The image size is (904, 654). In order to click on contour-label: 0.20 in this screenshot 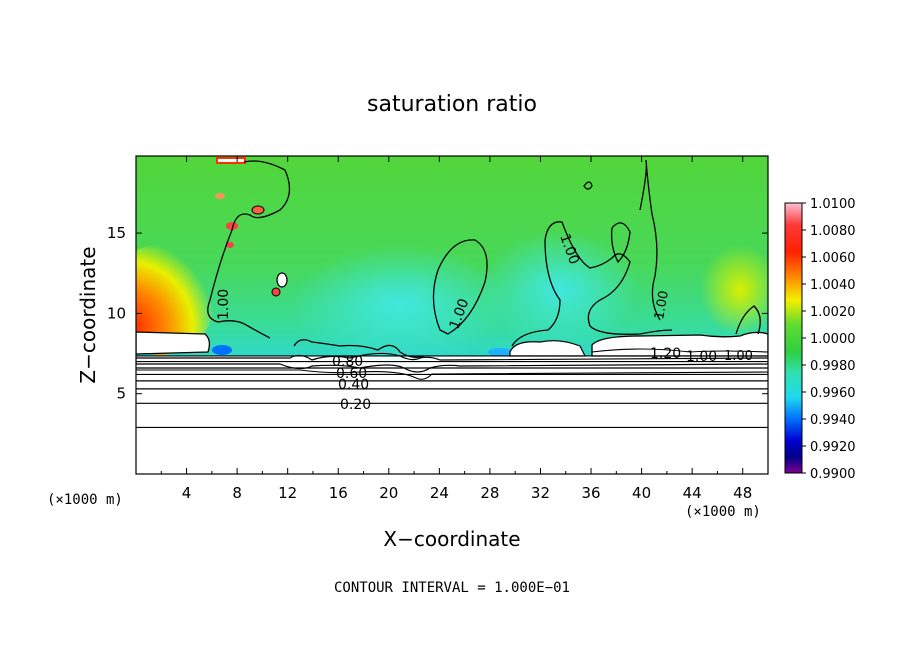, I will do `click(355, 405)`.